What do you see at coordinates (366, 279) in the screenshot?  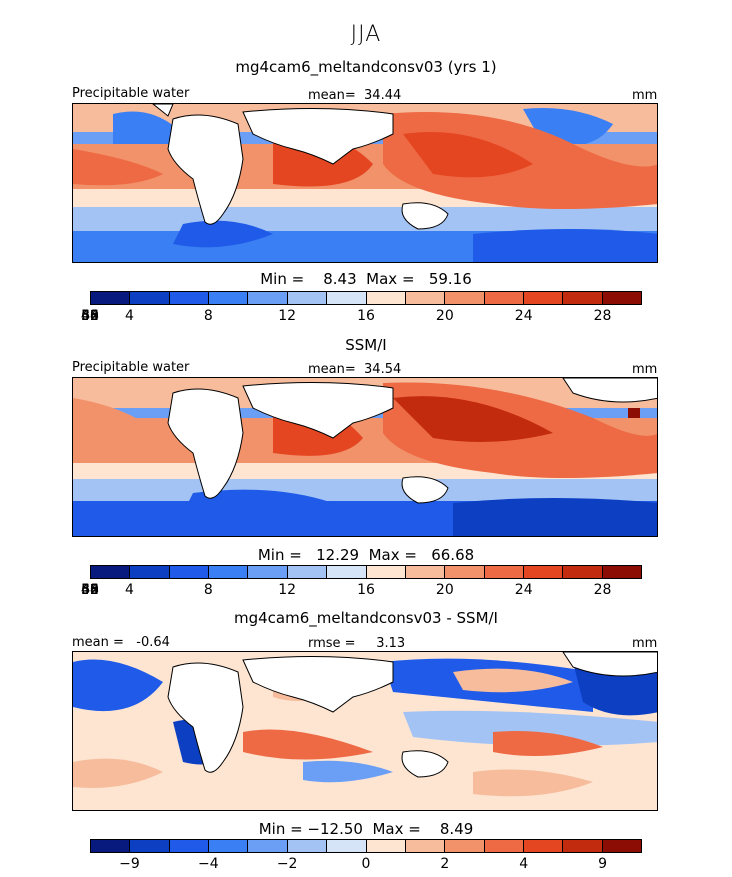 I see `panel-1-minmax: Min = 8.43 Max = 59.16` at bounding box center [366, 279].